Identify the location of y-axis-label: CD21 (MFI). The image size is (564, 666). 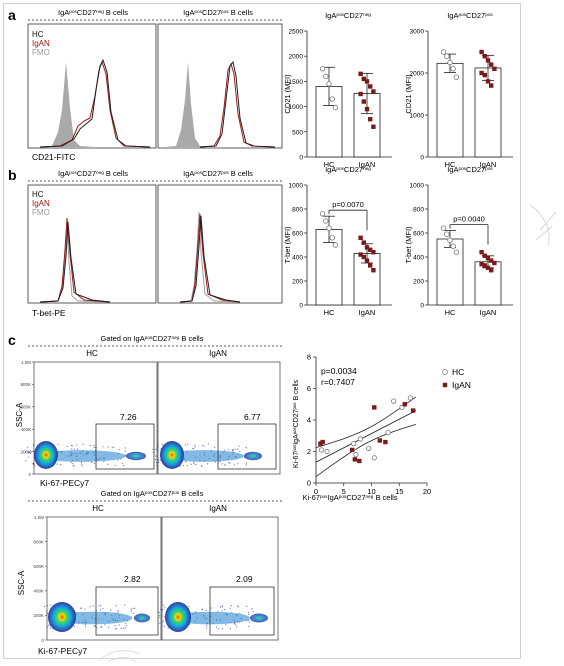
(408, 94).